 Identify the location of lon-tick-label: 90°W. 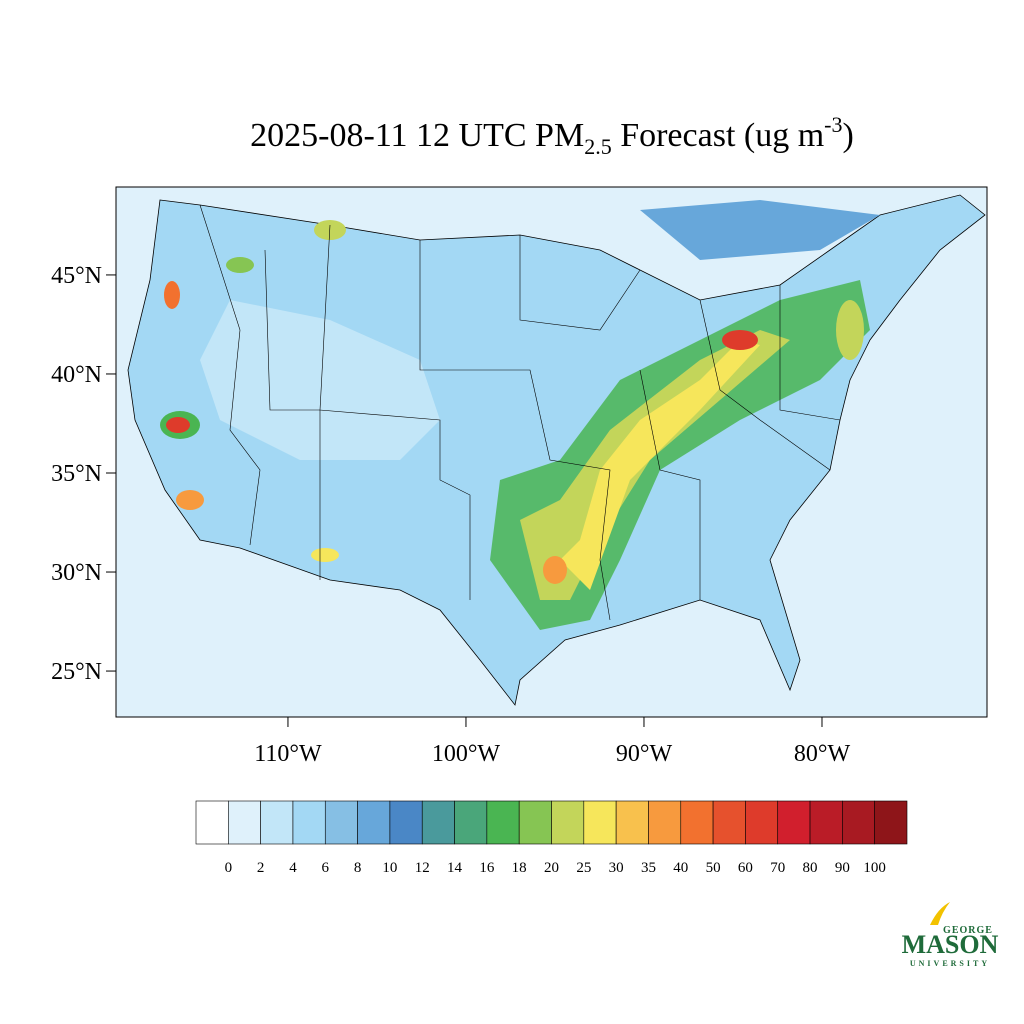
(644, 754).